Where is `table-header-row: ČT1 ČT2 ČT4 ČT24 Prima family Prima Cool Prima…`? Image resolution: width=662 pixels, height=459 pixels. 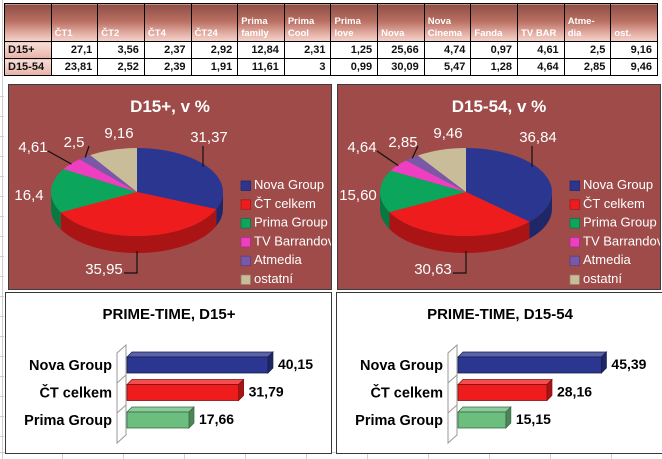 table-header-row: ČT1 ČT2 ČT4 ČT24 Prima family Prima Cool Prima… is located at coordinates (331, 22).